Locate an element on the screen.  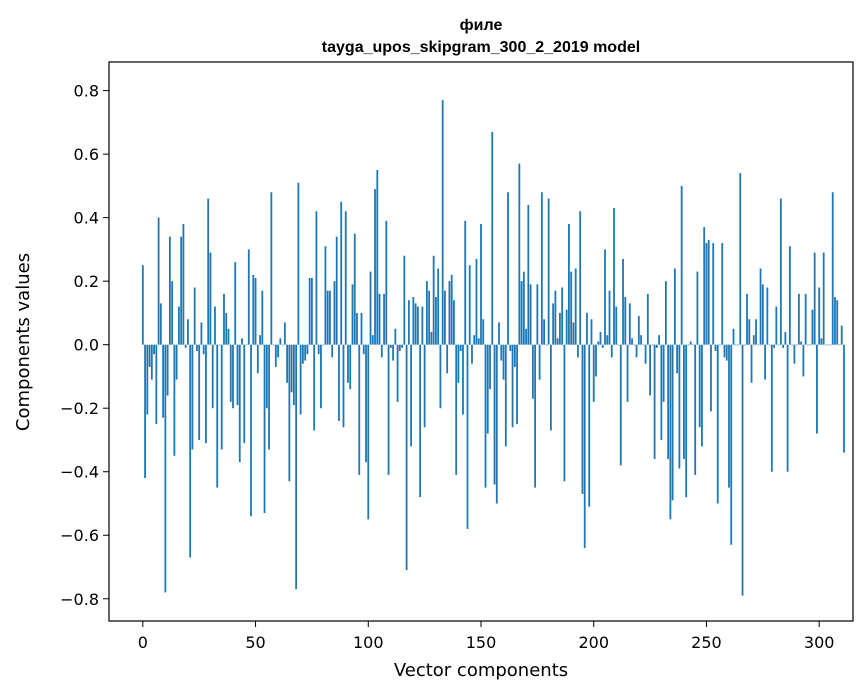
x-tick-label: 0 is located at coordinates (143, 642).